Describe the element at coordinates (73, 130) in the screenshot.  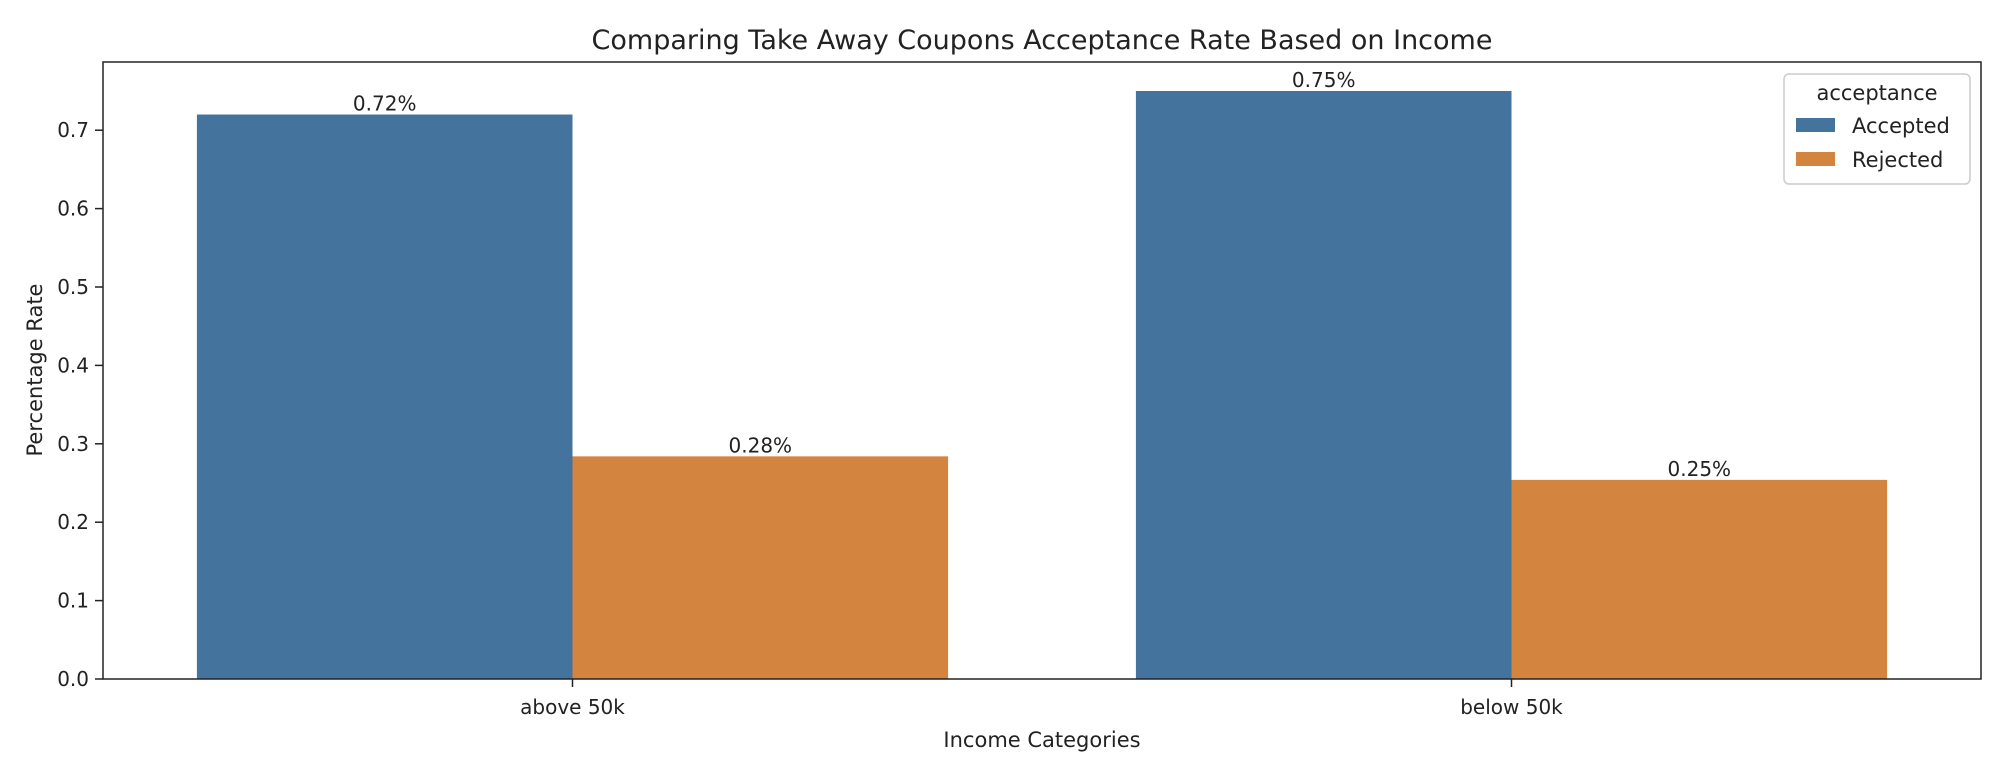
I see `y-tick-label: 0.7` at that location.